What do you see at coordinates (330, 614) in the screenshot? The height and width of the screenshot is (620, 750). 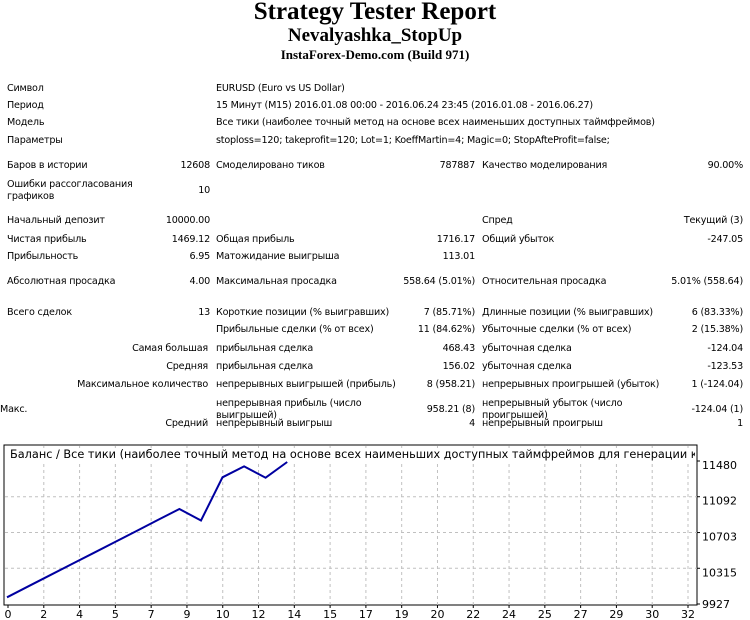 I see `x-tick-label: 15` at bounding box center [330, 614].